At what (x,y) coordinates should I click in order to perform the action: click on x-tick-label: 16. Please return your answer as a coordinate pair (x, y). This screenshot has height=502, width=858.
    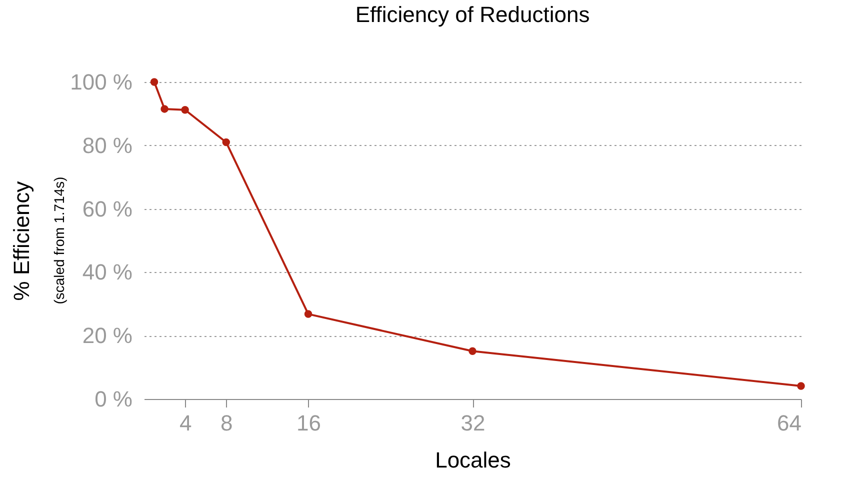
    Looking at the image, I should click on (308, 423).